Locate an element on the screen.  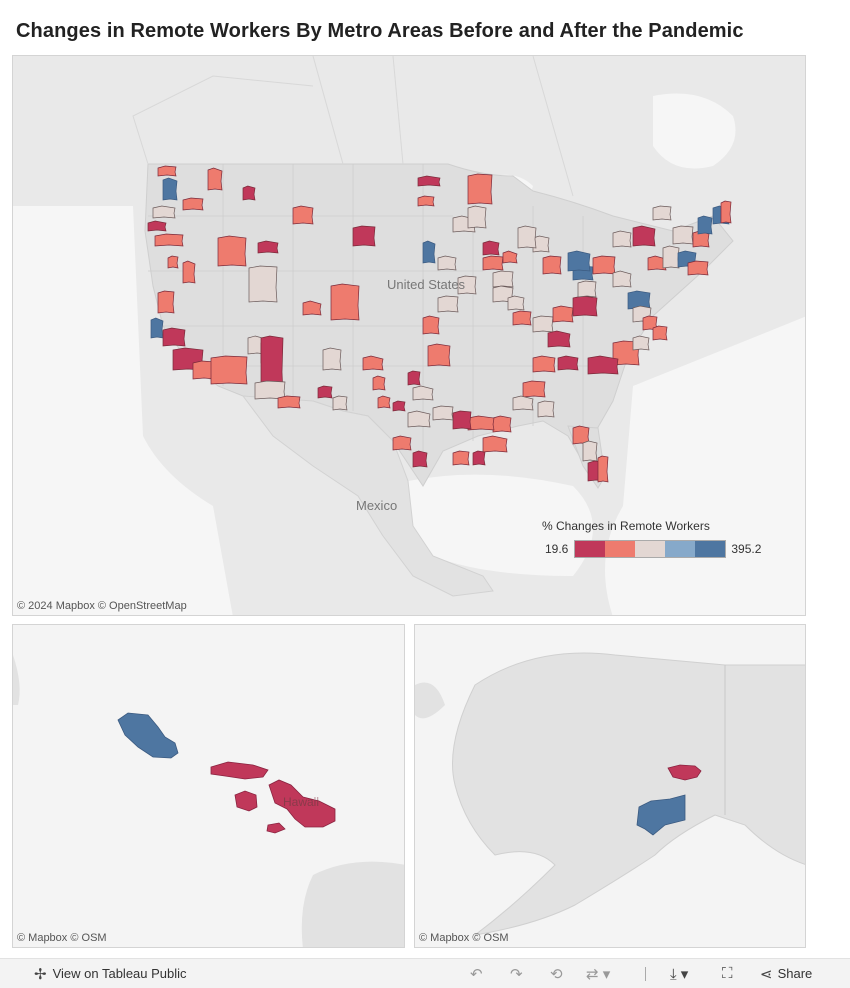
kahoolawe-metro is located at coordinates (276, 828).